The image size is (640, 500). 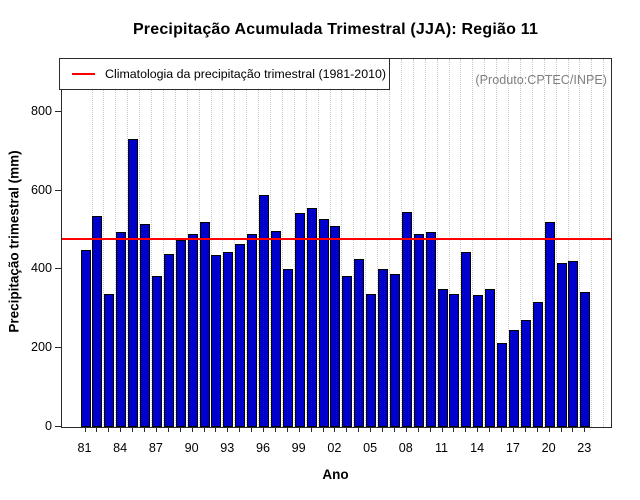 What do you see at coordinates (311, 317) in the screenshot?
I see `bar-2000` at bounding box center [311, 317].